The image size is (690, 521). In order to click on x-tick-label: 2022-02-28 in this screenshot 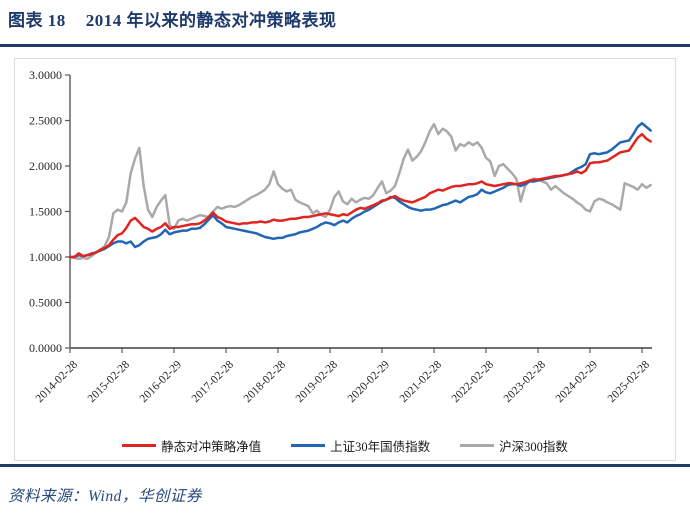, I will do `click(473, 381)`.